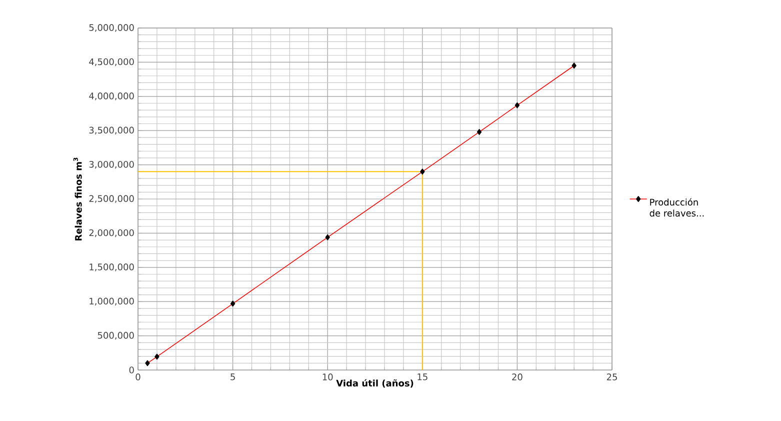 The image size is (781, 421). I want to click on y-tick-label: 2,000,000, so click(111, 233).